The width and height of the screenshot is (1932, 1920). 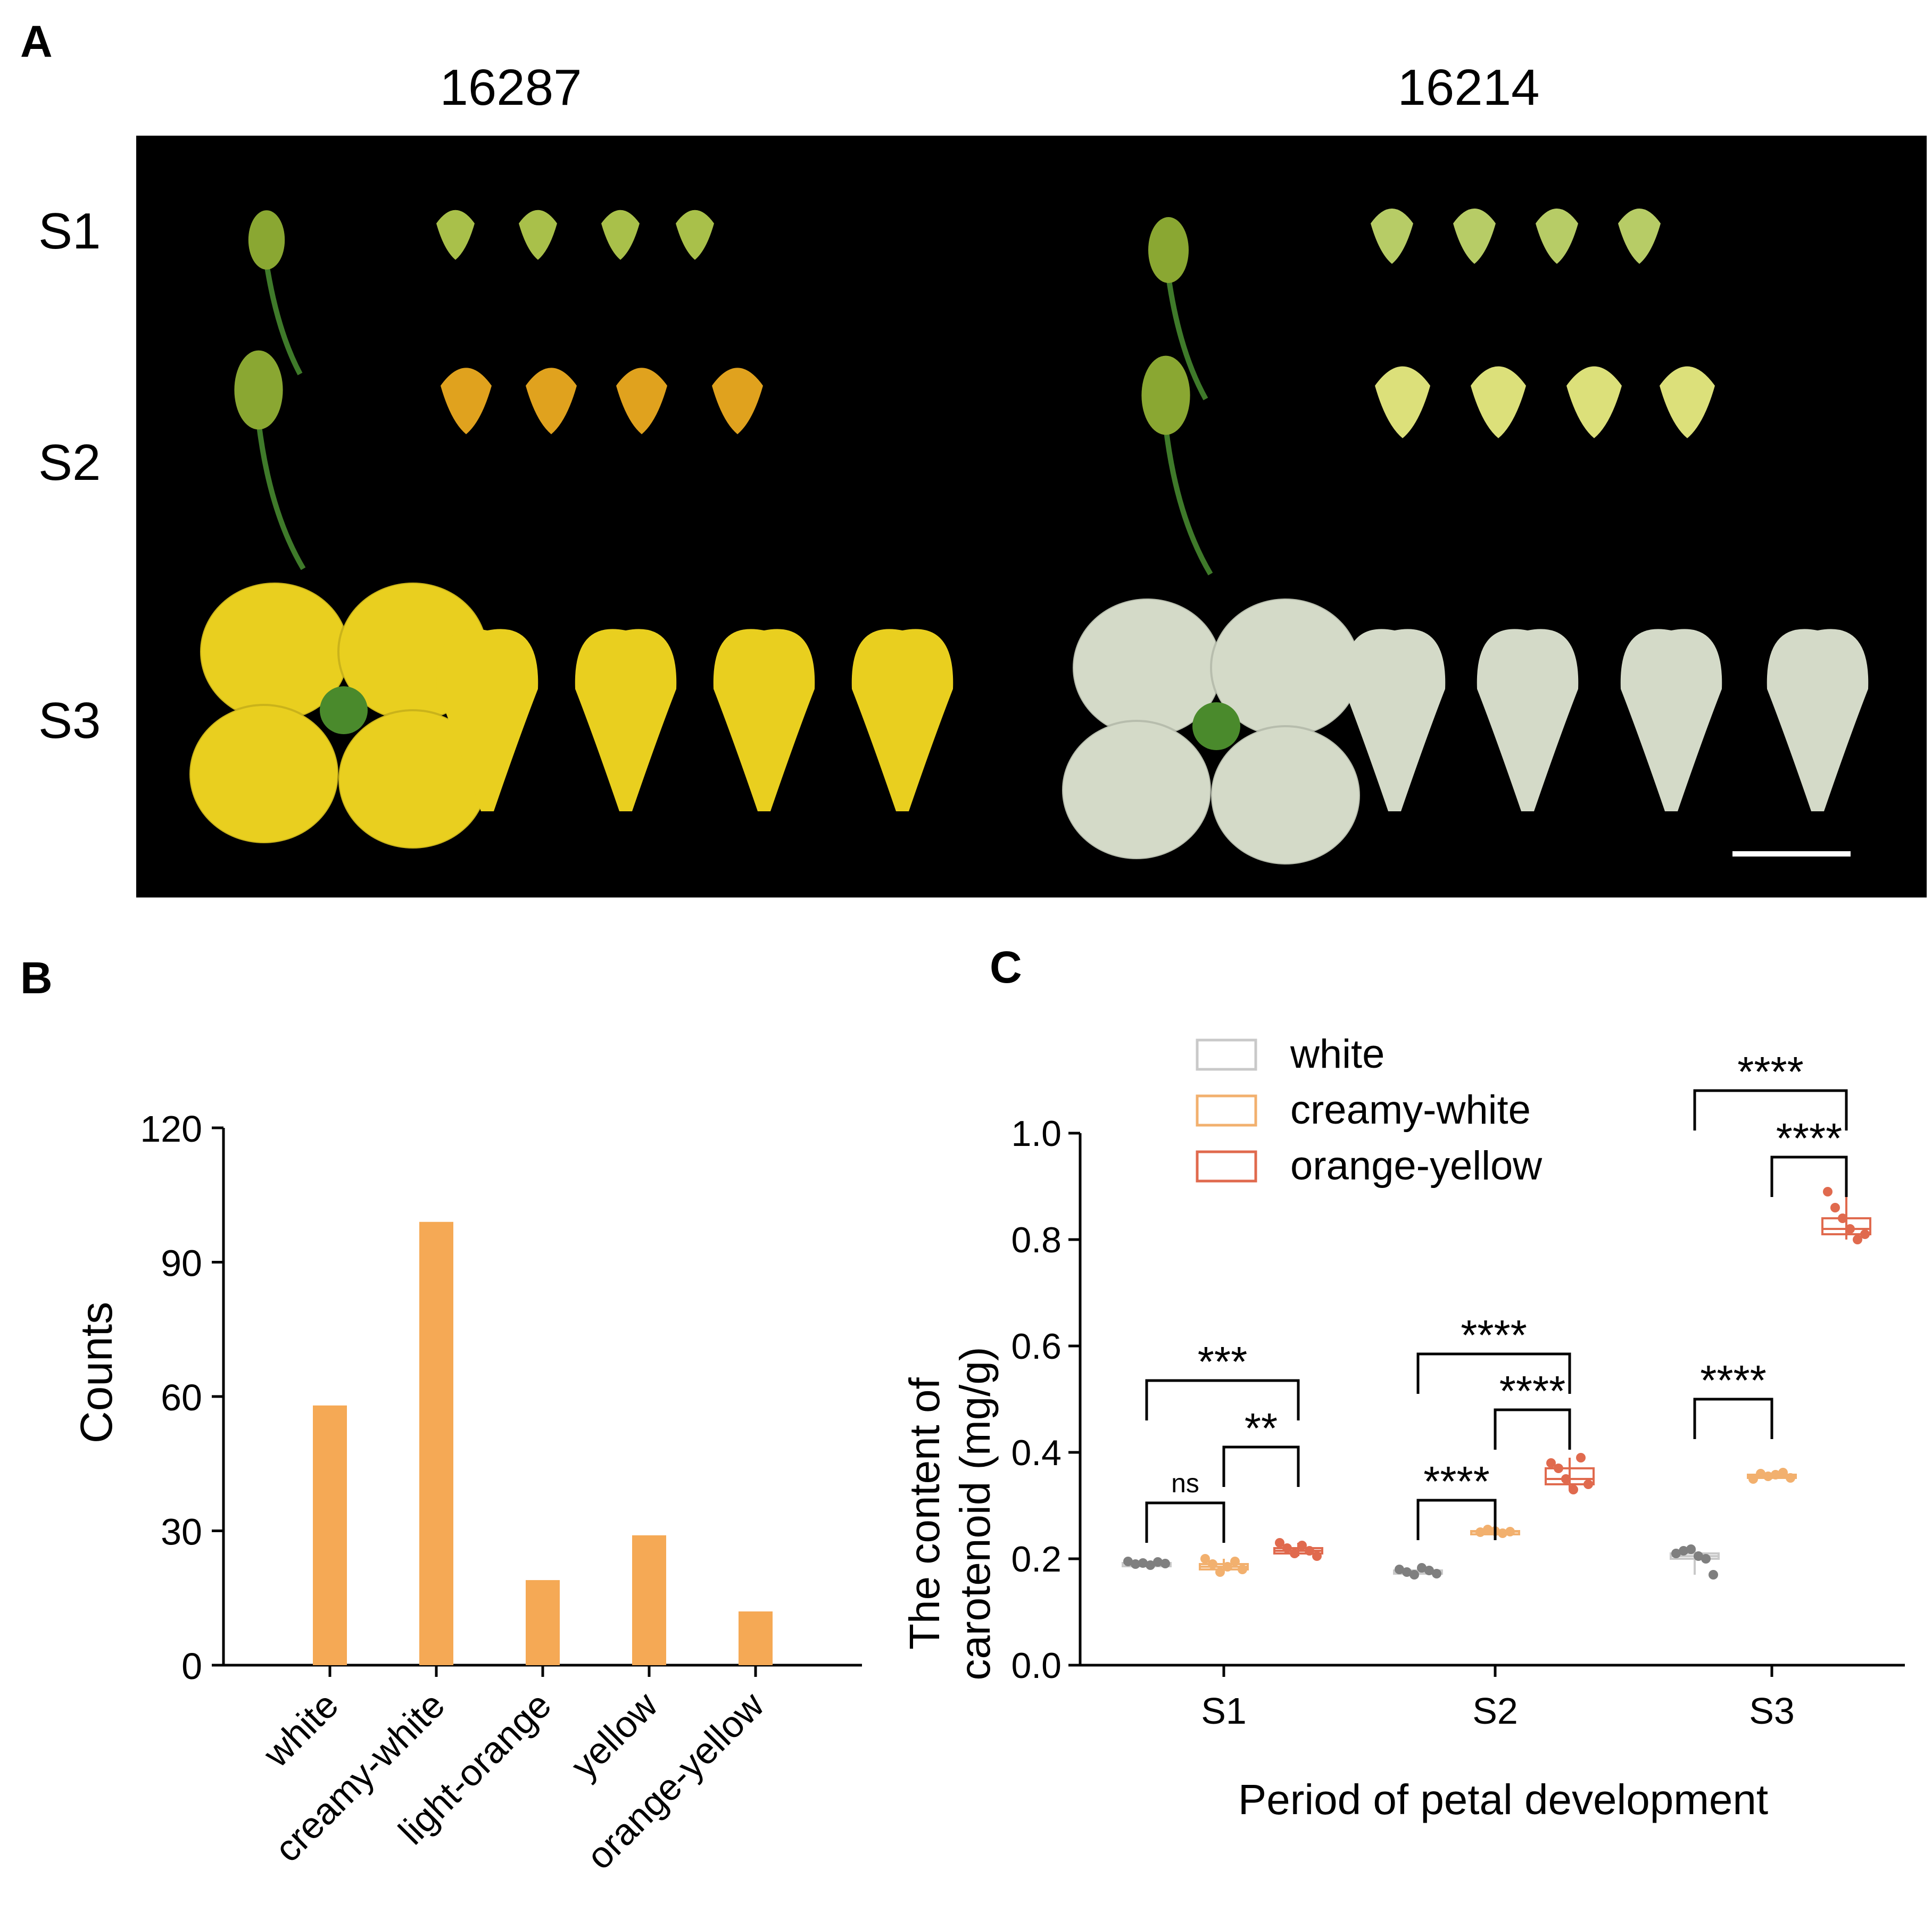 What do you see at coordinates (1224, 1711) in the screenshot?
I see `box-x-tick-label-S1: S1` at bounding box center [1224, 1711].